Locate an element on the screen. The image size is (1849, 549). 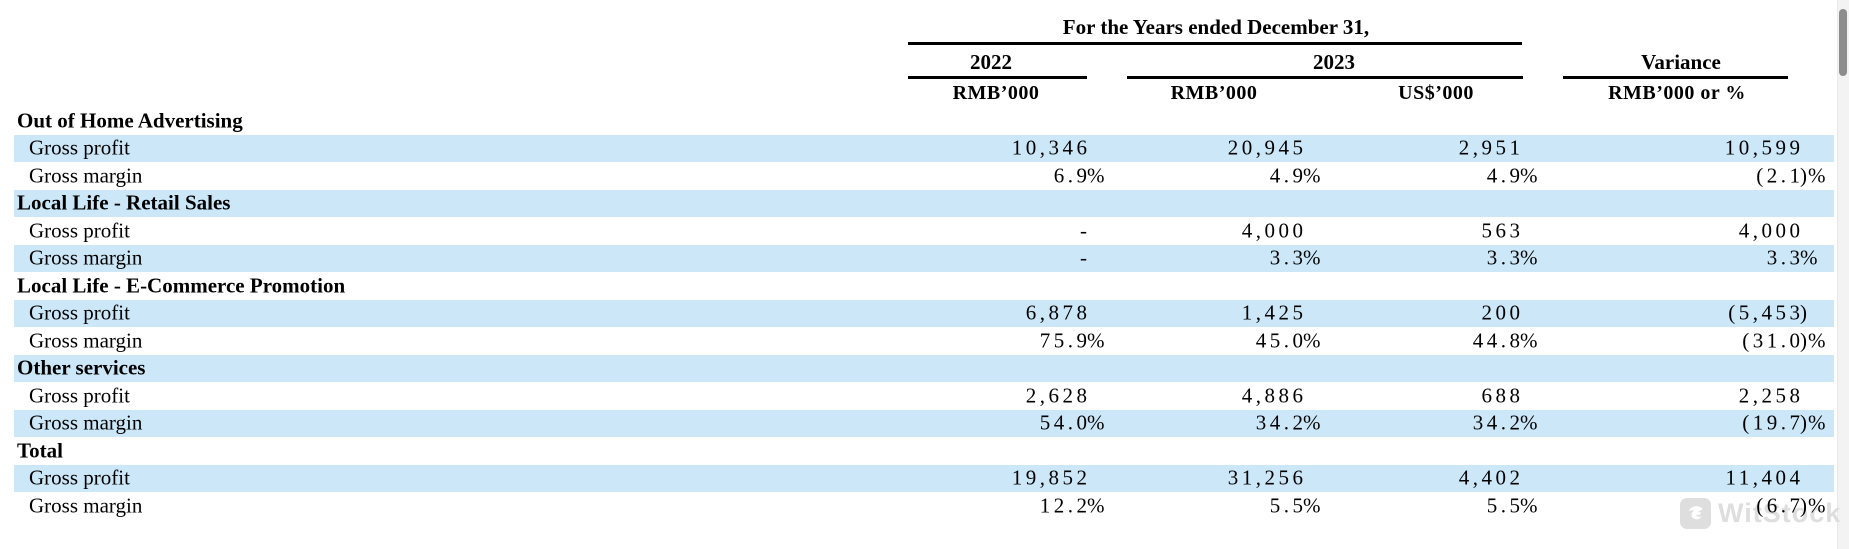
group-underline-variance is located at coordinates (1675, 77).